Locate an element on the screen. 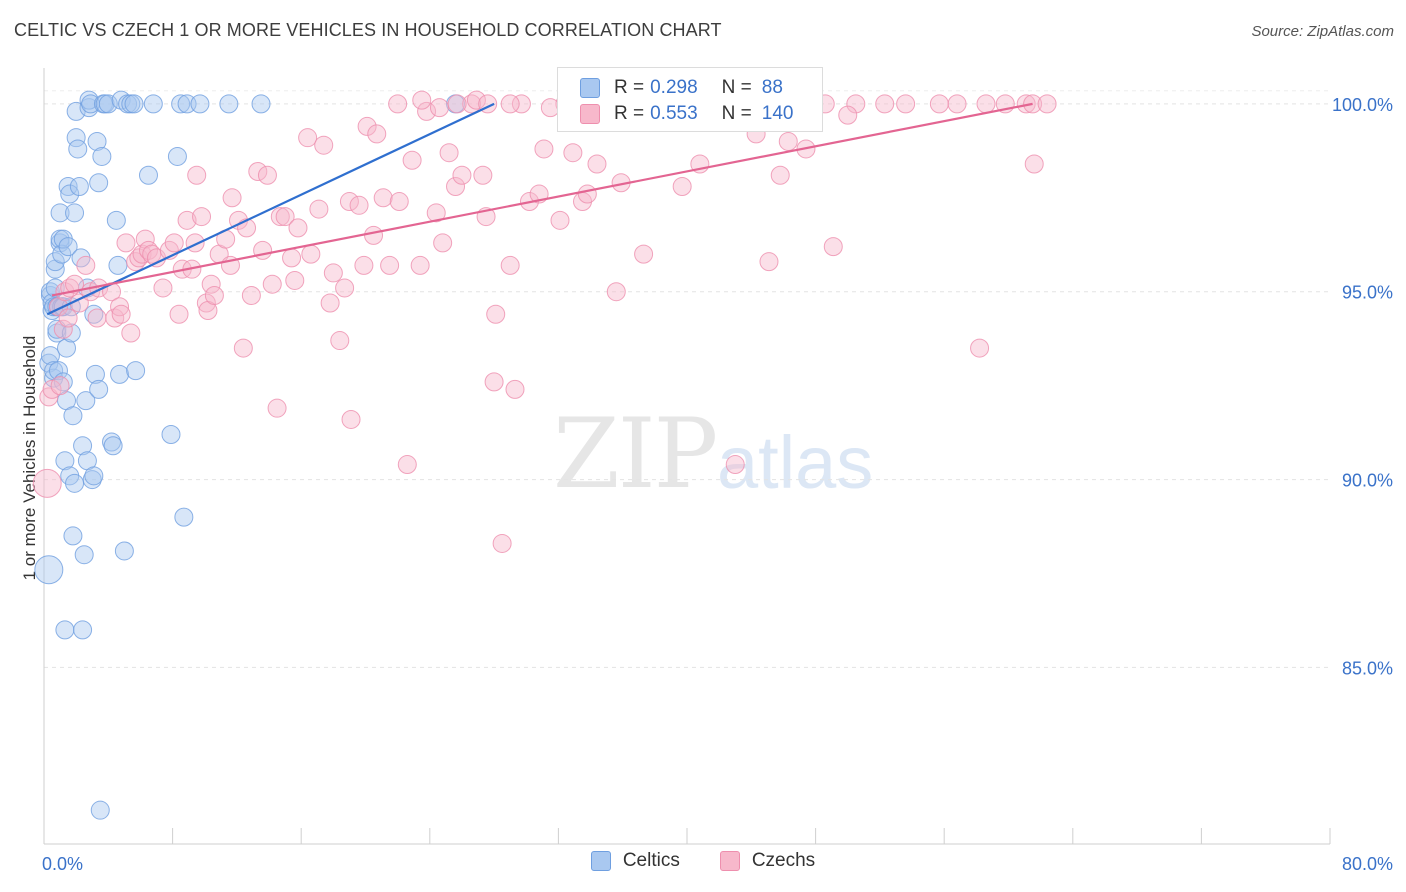 Image resolution: width=1406 pixels, height=892 pixels. czechs-legend-swatch is located at coordinates (729, 861).